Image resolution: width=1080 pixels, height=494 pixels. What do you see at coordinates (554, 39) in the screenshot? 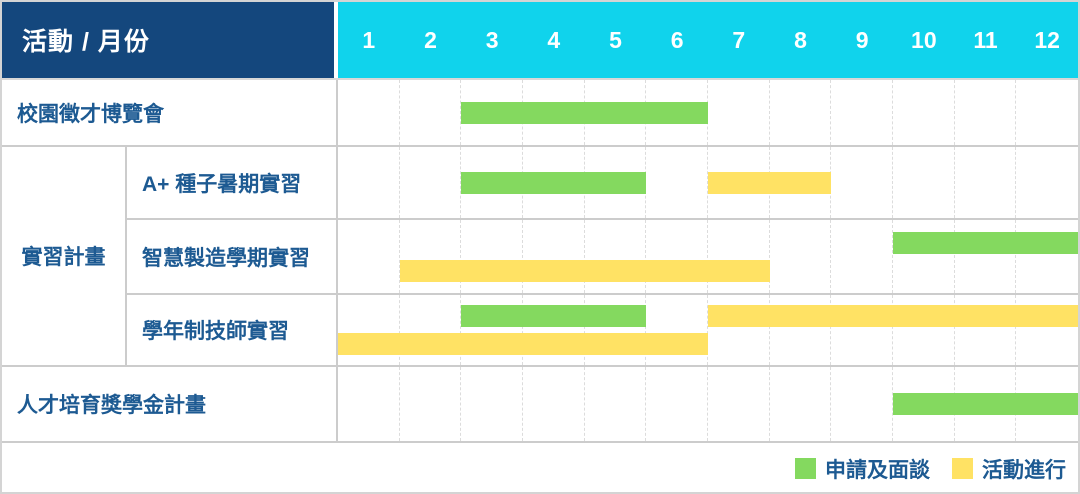
I see `month-header-cell: 4` at bounding box center [554, 39].